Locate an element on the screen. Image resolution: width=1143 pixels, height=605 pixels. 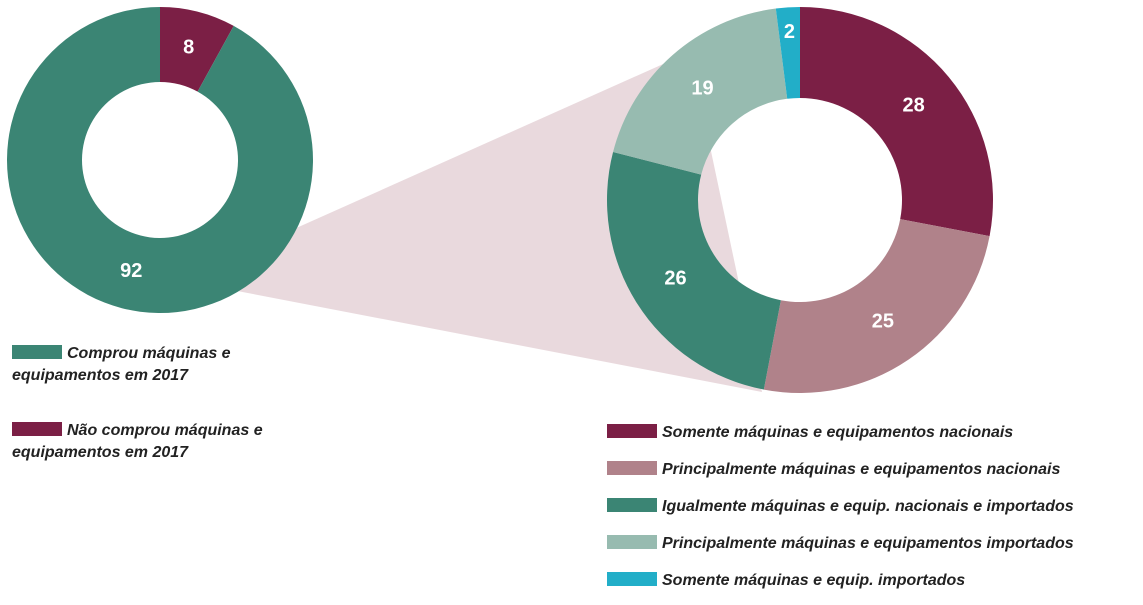
legend-label: Comprou máquinas e equipamentos em 2017 is located at coordinates (121, 364).